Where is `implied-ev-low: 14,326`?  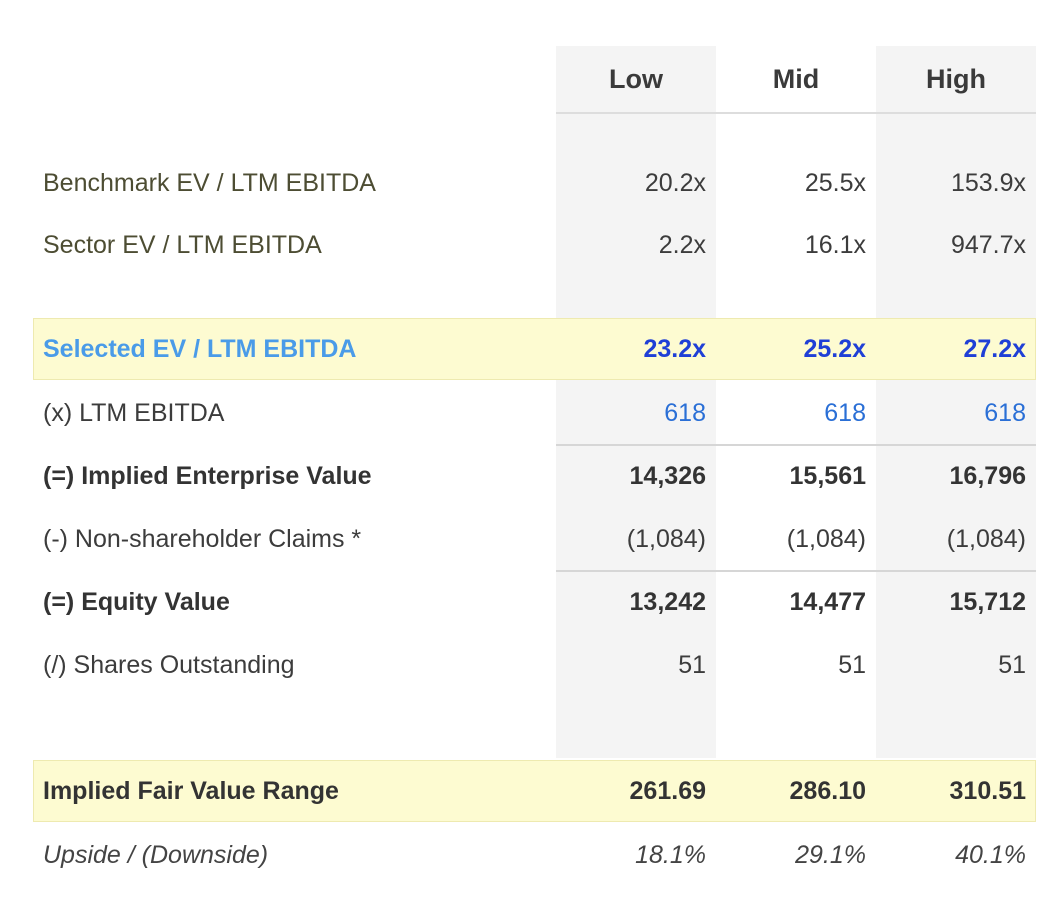 implied-ev-low: 14,326 is located at coordinates (667, 476).